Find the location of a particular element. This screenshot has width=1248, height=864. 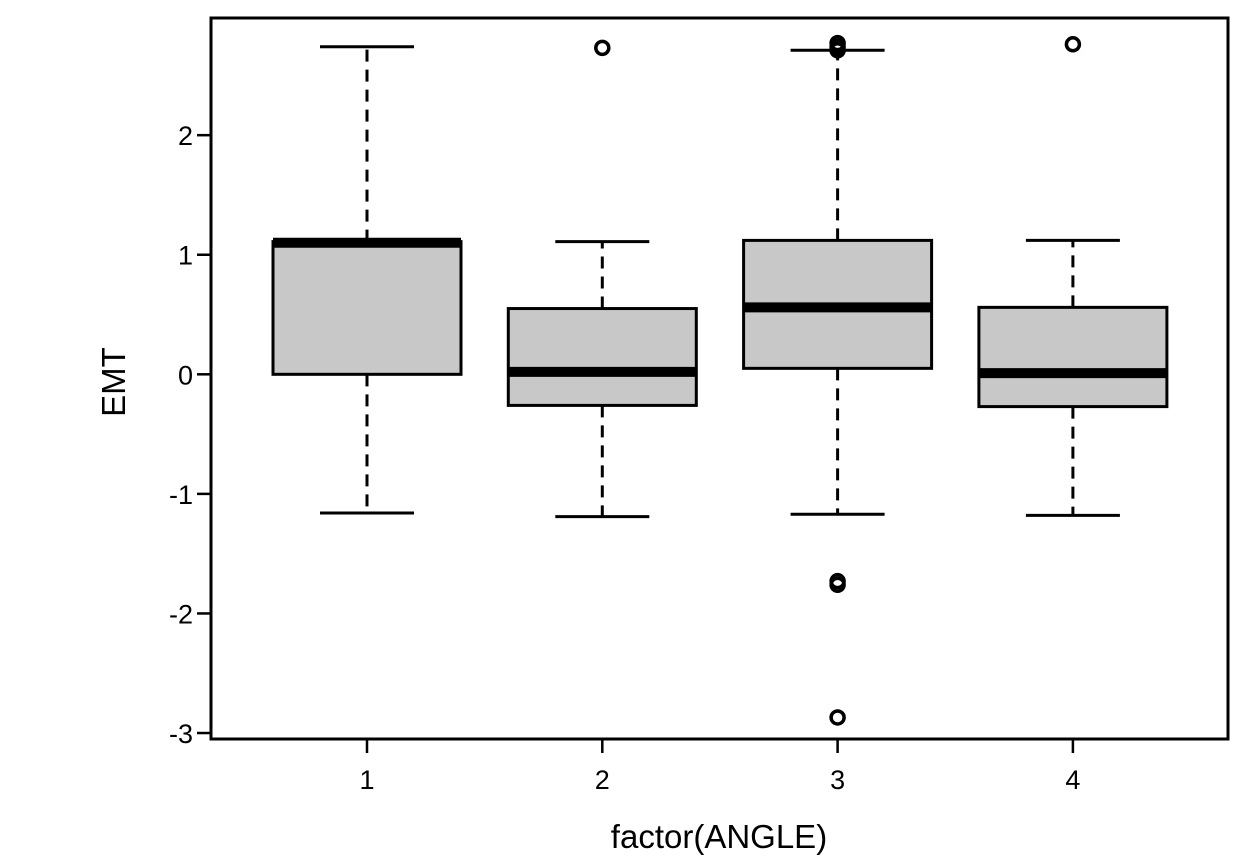

x-tick-label: 2 is located at coordinates (602, 780).